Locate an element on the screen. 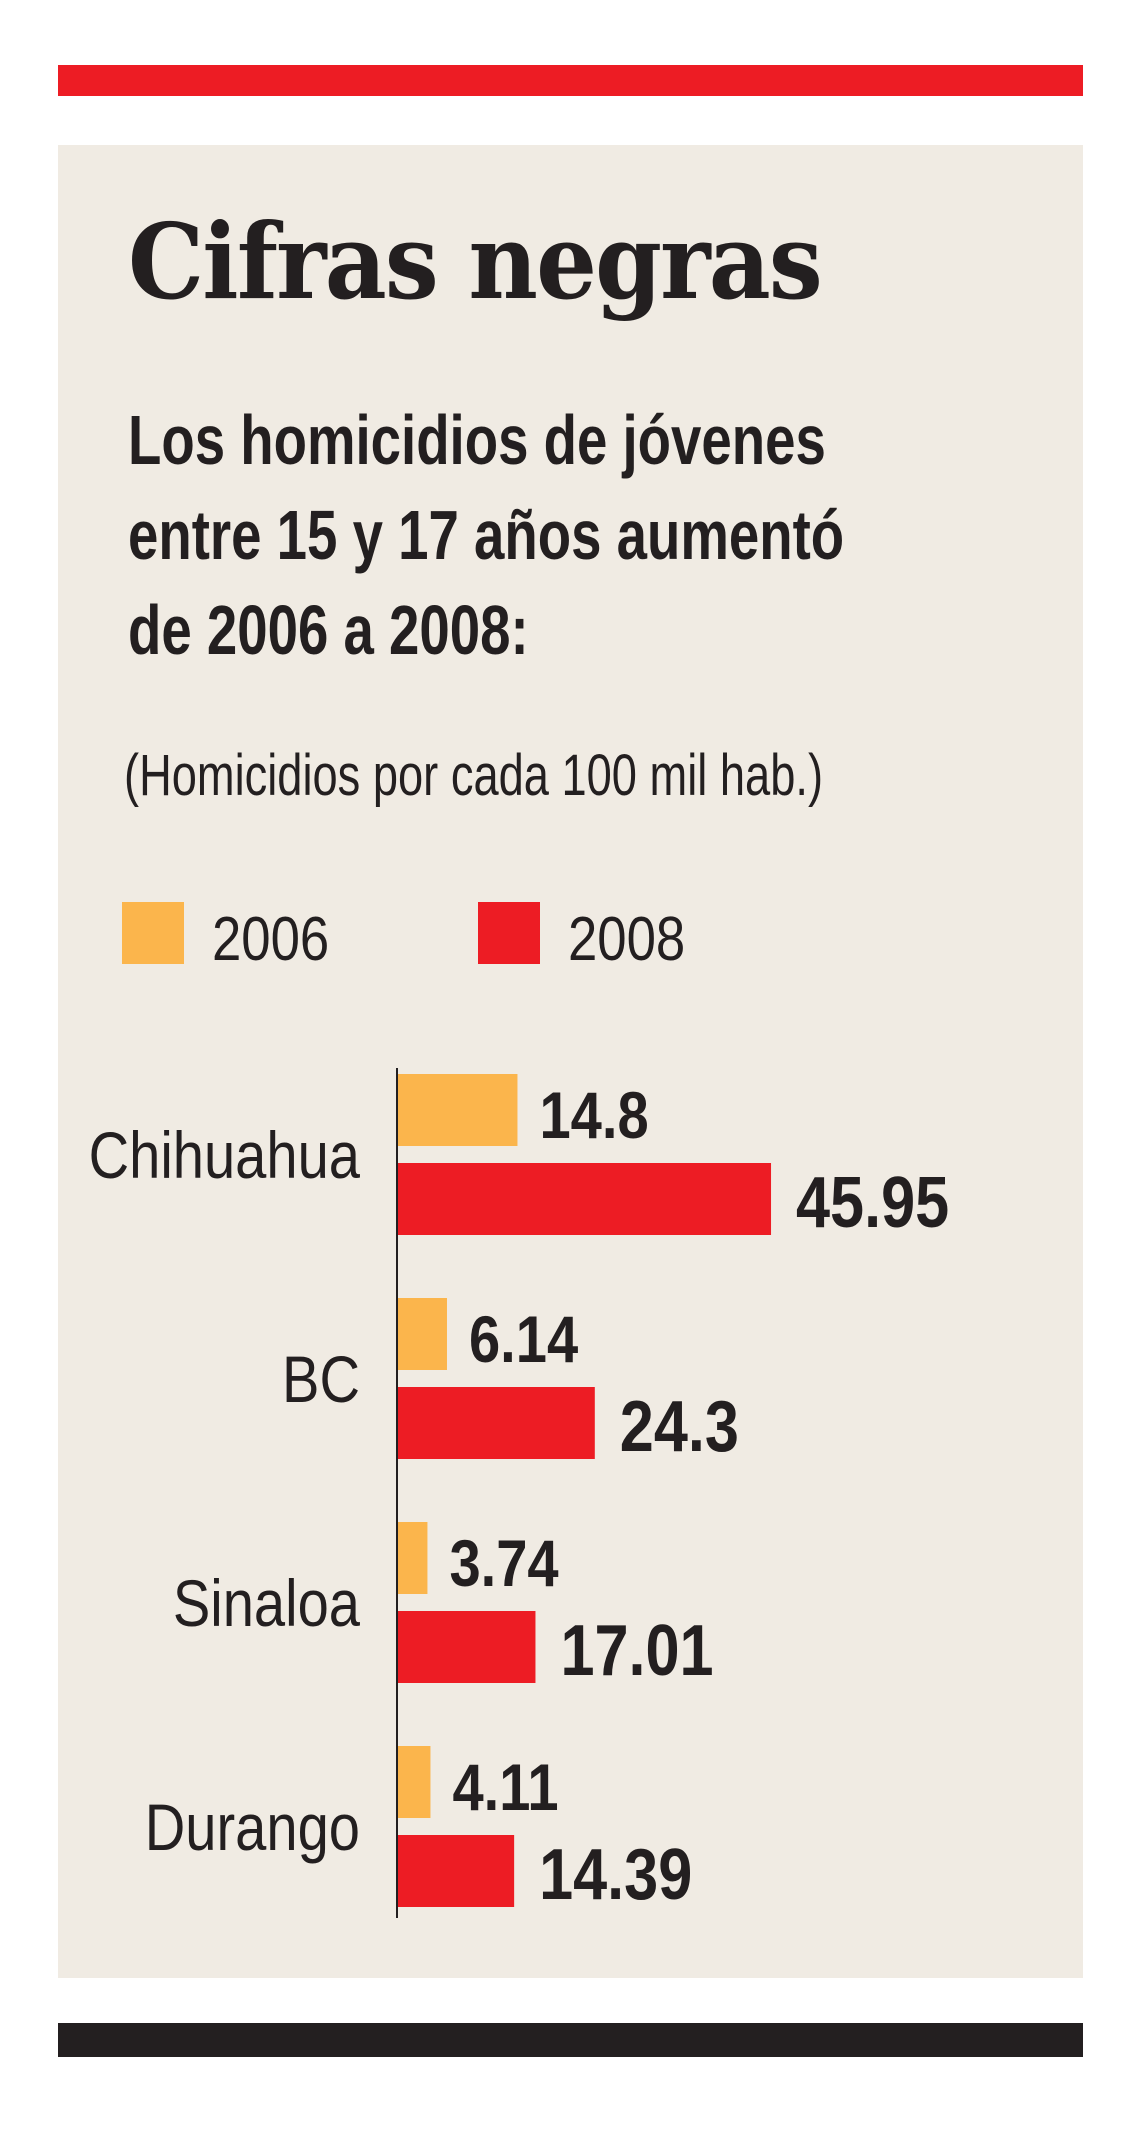 The image size is (1126, 2146). data-label-2008: 17.01 is located at coordinates (636, 1651).